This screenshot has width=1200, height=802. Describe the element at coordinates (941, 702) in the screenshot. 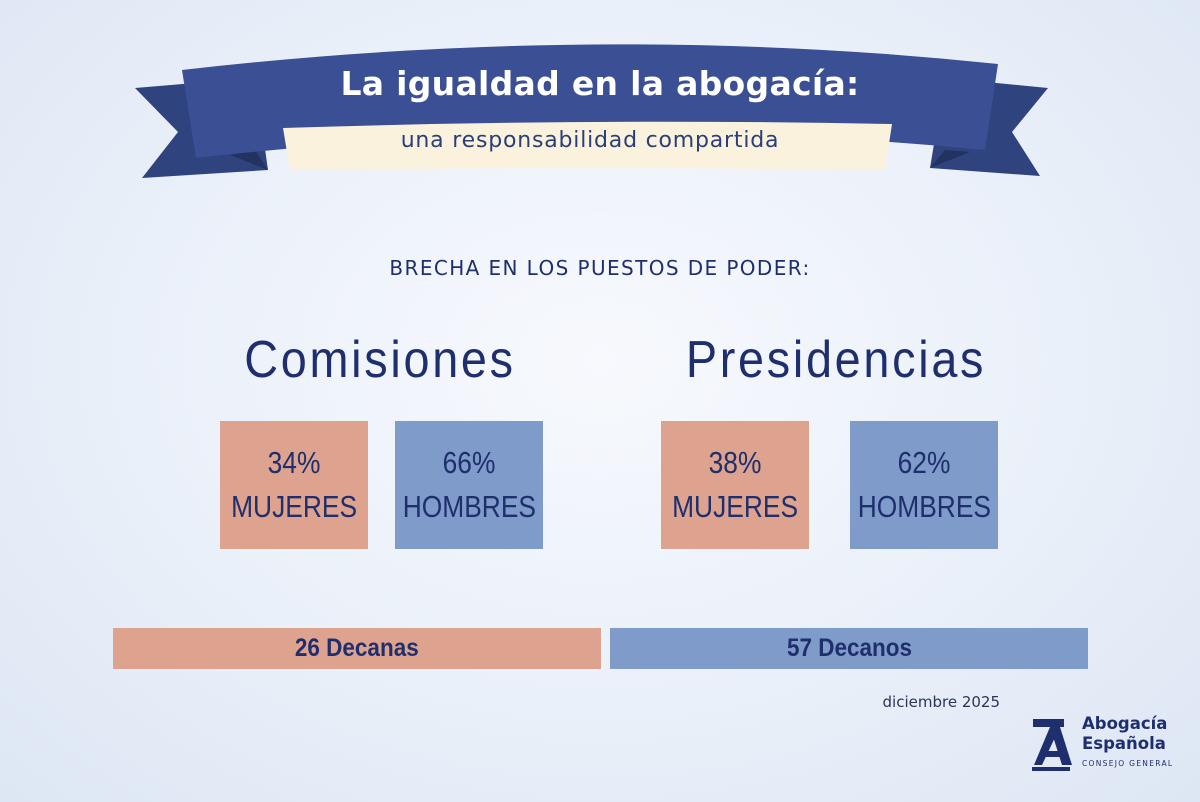

I see `date-label: diciembre 2025` at that location.